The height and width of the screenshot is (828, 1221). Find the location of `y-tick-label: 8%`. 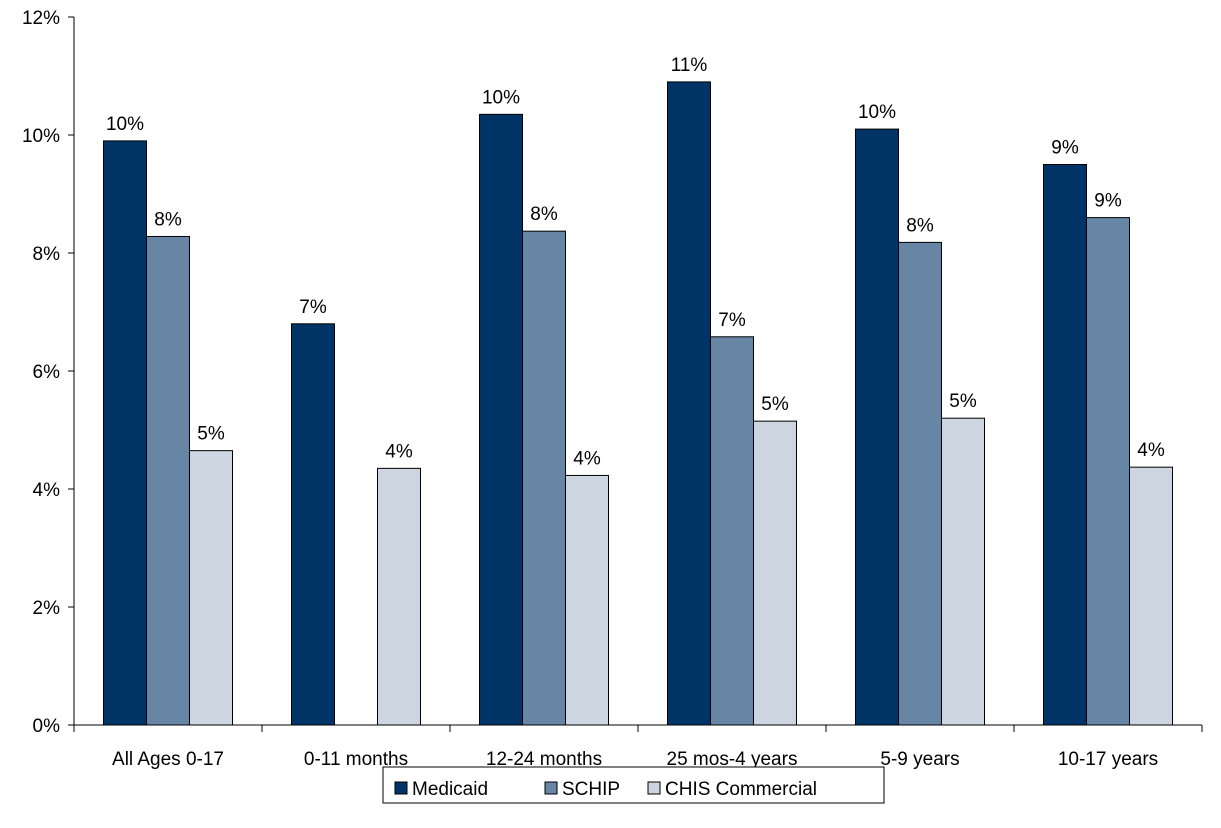

y-tick-label: 8% is located at coordinates (47, 254).